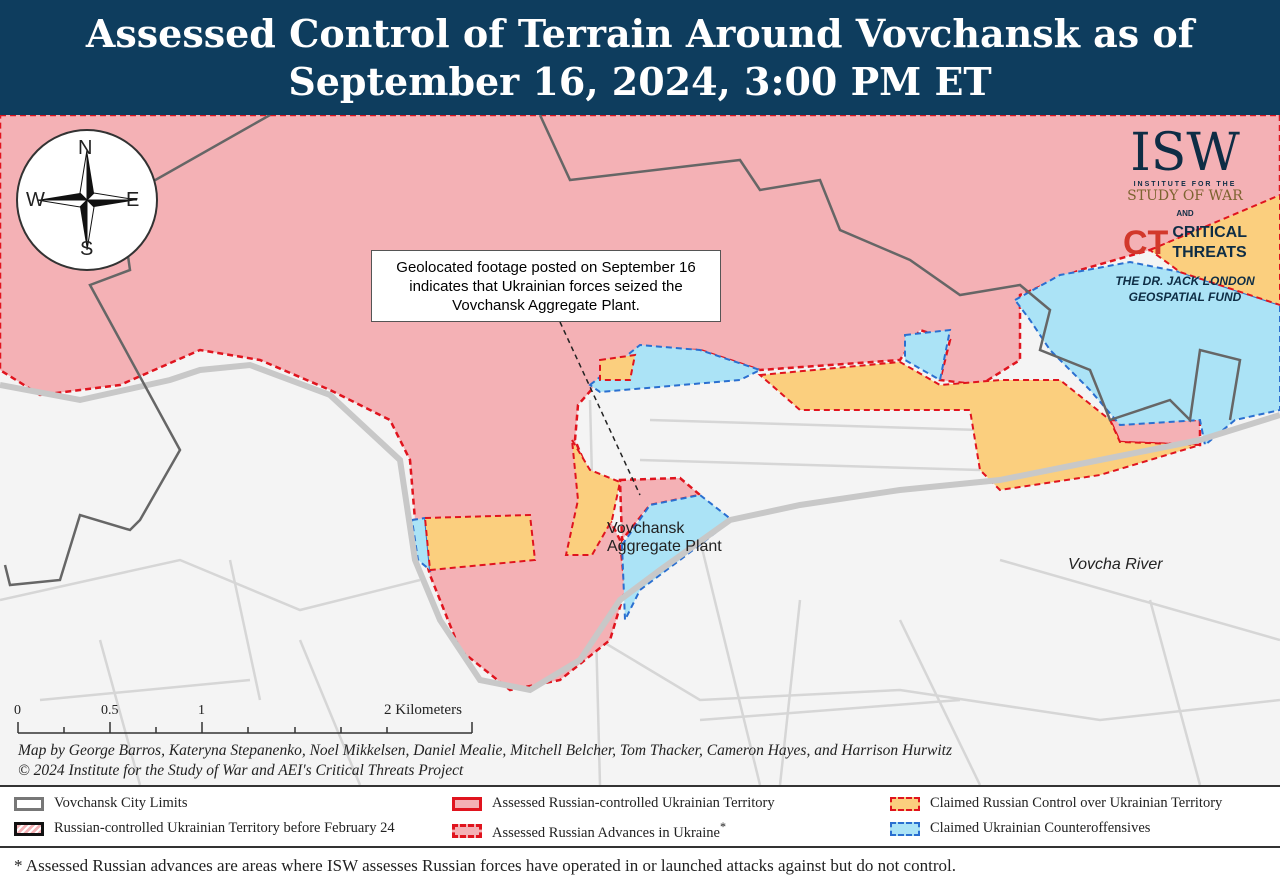  Describe the element at coordinates (664, 546) in the screenshot. I see `plant-label-line2: Aggregate Plant` at that location.